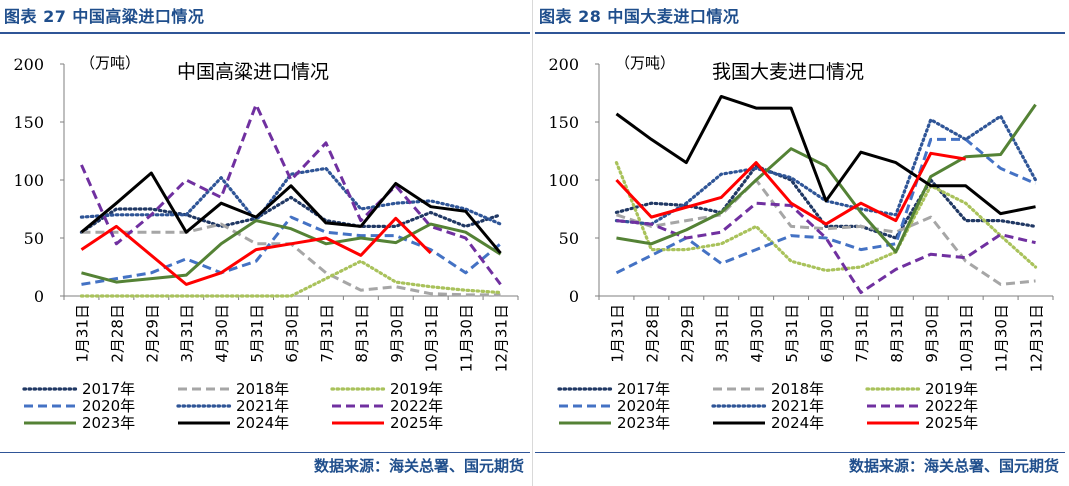 The image size is (1069, 486). What do you see at coordinates (639, 16) in the screenshot?
I see `figure-title: 图表 28 中国大麦进口情况` at bounding box center [639, 16].